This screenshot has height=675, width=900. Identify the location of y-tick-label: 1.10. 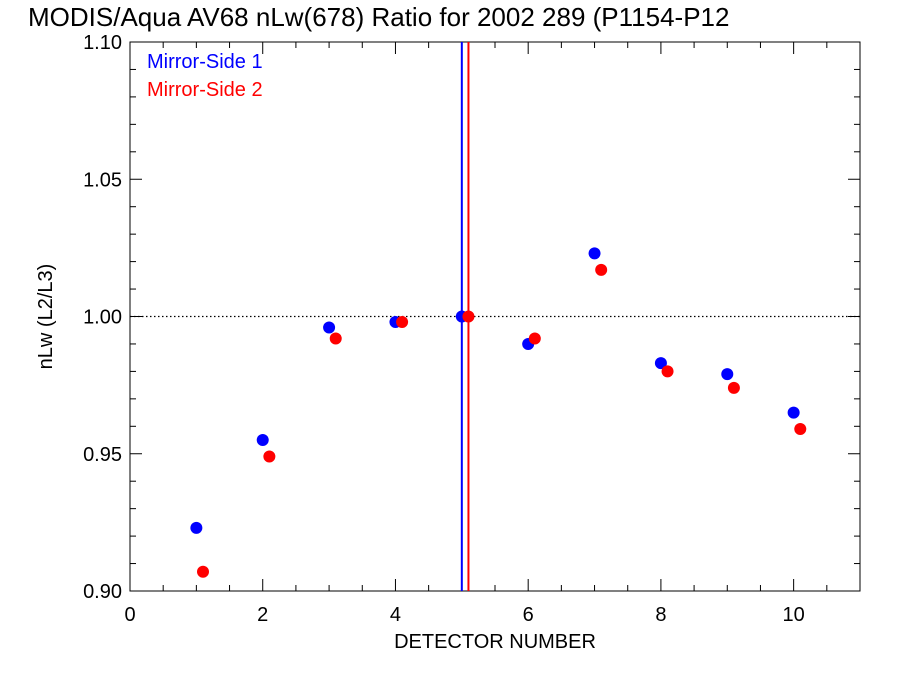
(102, 43).